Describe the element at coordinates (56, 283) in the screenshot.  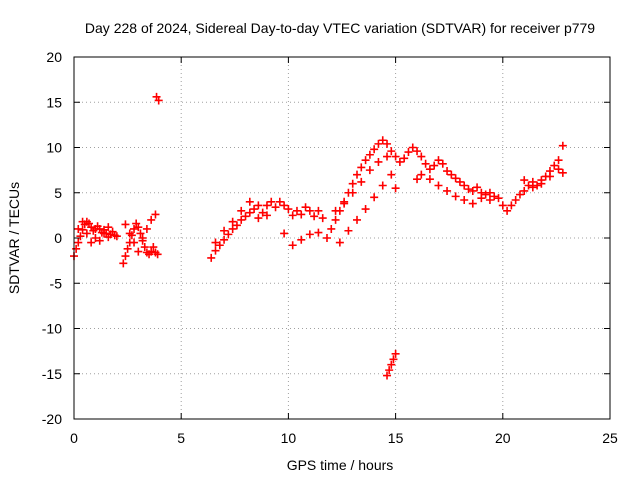
I see `y-tick-label: -5` at that location.